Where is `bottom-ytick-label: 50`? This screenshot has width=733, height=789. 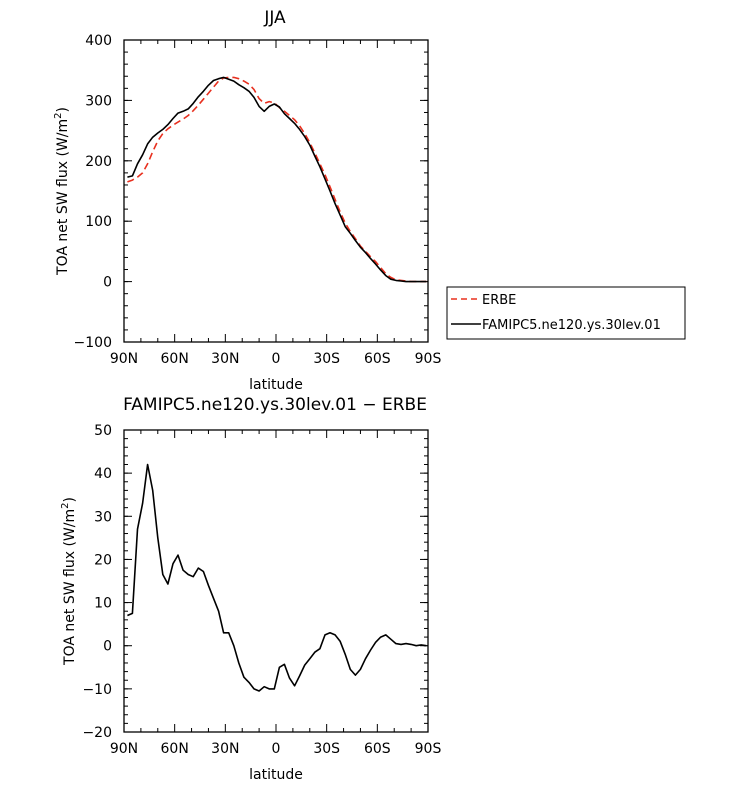 bottom-ytick-label: 50 is located at coordinates (103, 431).